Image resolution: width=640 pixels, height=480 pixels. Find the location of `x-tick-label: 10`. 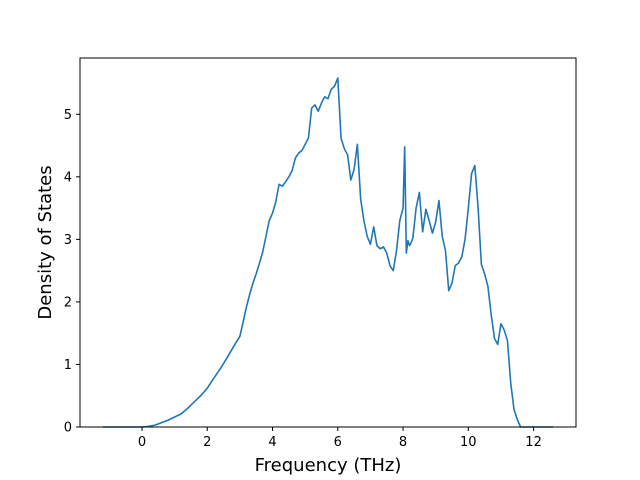

x-tick-label: 10 is located at coordinates (468, 442).